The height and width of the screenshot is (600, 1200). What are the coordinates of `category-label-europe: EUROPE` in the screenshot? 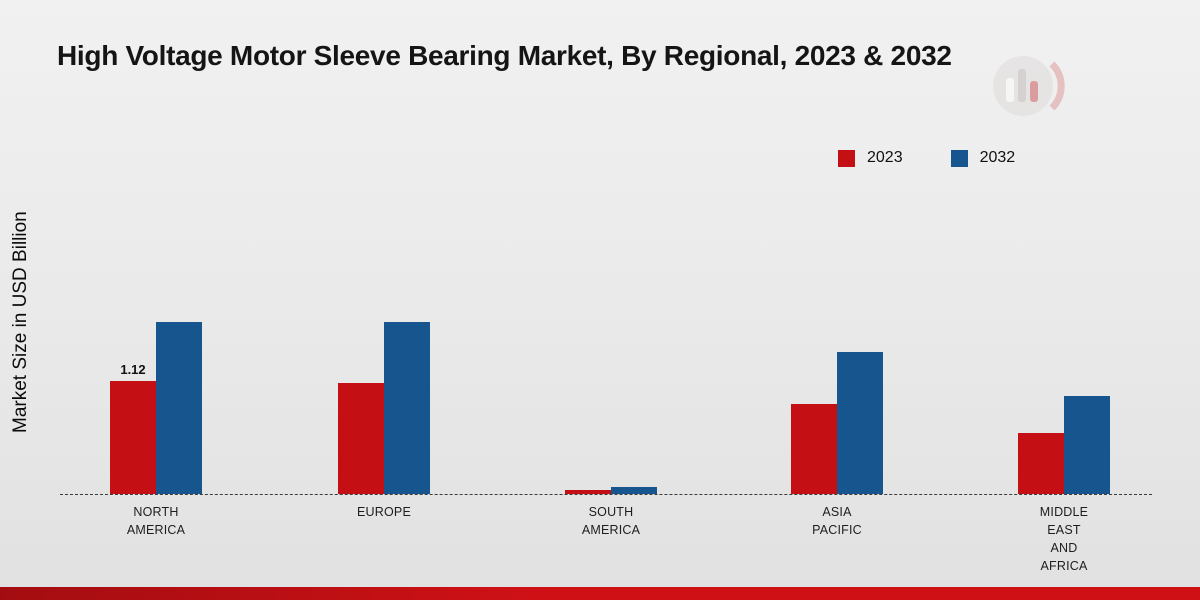 It's located at (384, 512).